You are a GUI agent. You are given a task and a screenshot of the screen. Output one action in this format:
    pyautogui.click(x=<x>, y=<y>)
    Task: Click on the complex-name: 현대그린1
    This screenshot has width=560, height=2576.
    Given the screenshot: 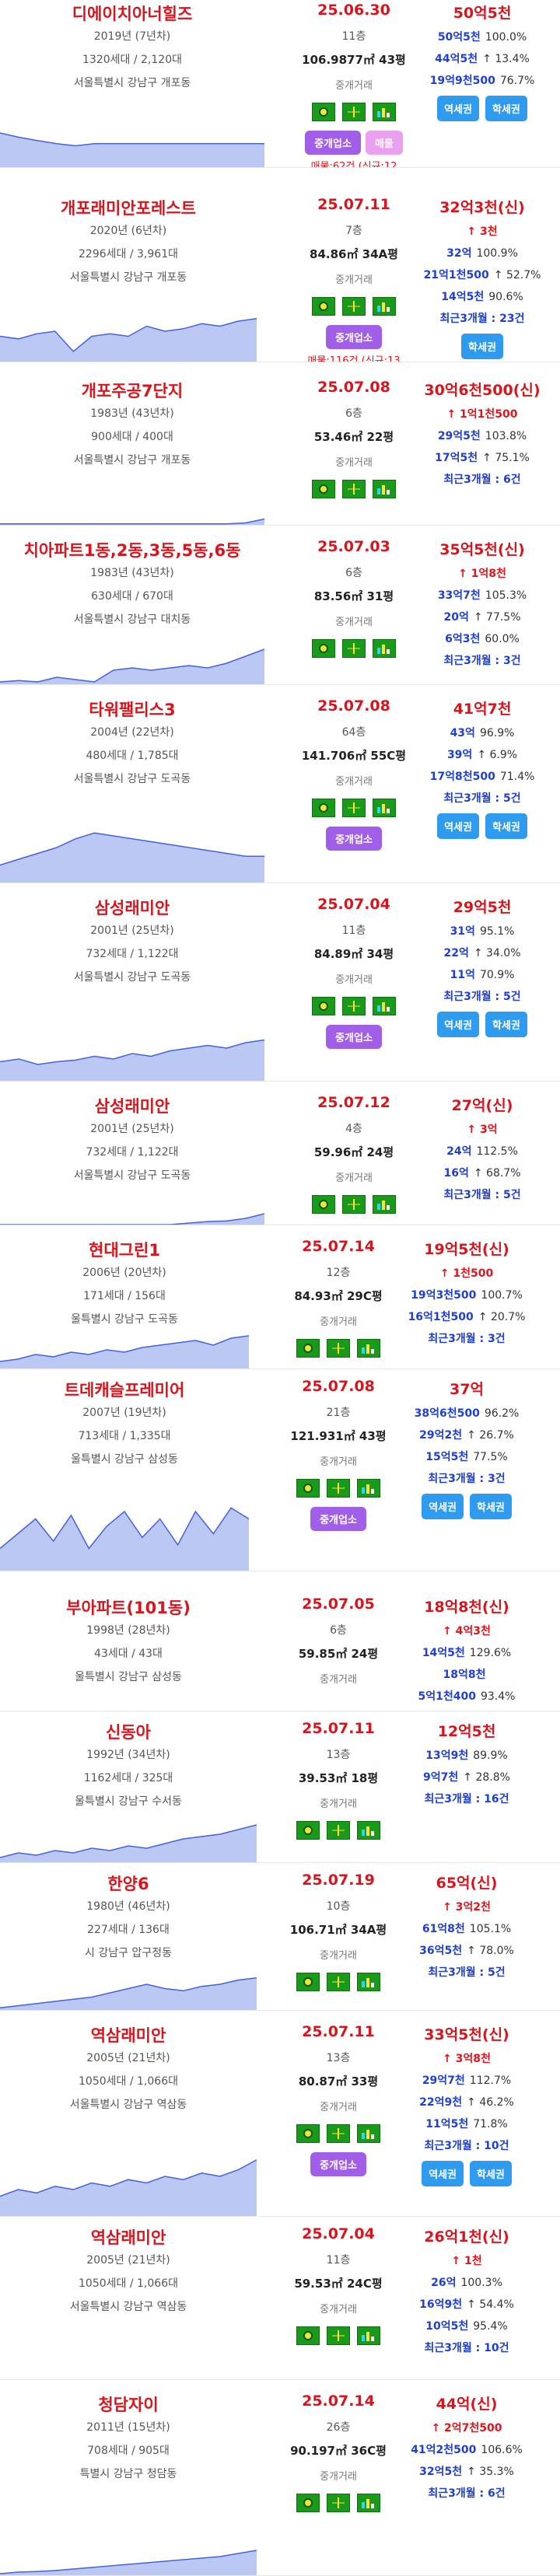 What is the action you would take?
    pyautogui.click(x=125, y=1250)
    